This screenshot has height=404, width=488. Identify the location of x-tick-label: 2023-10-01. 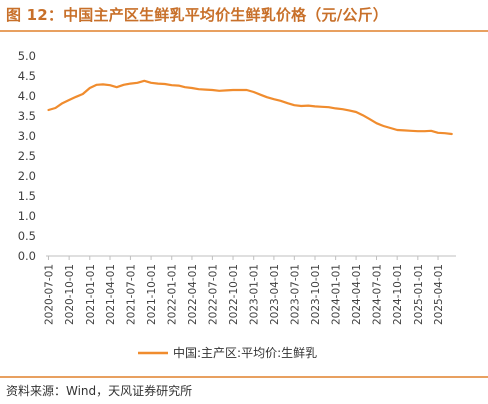
(316, 294).